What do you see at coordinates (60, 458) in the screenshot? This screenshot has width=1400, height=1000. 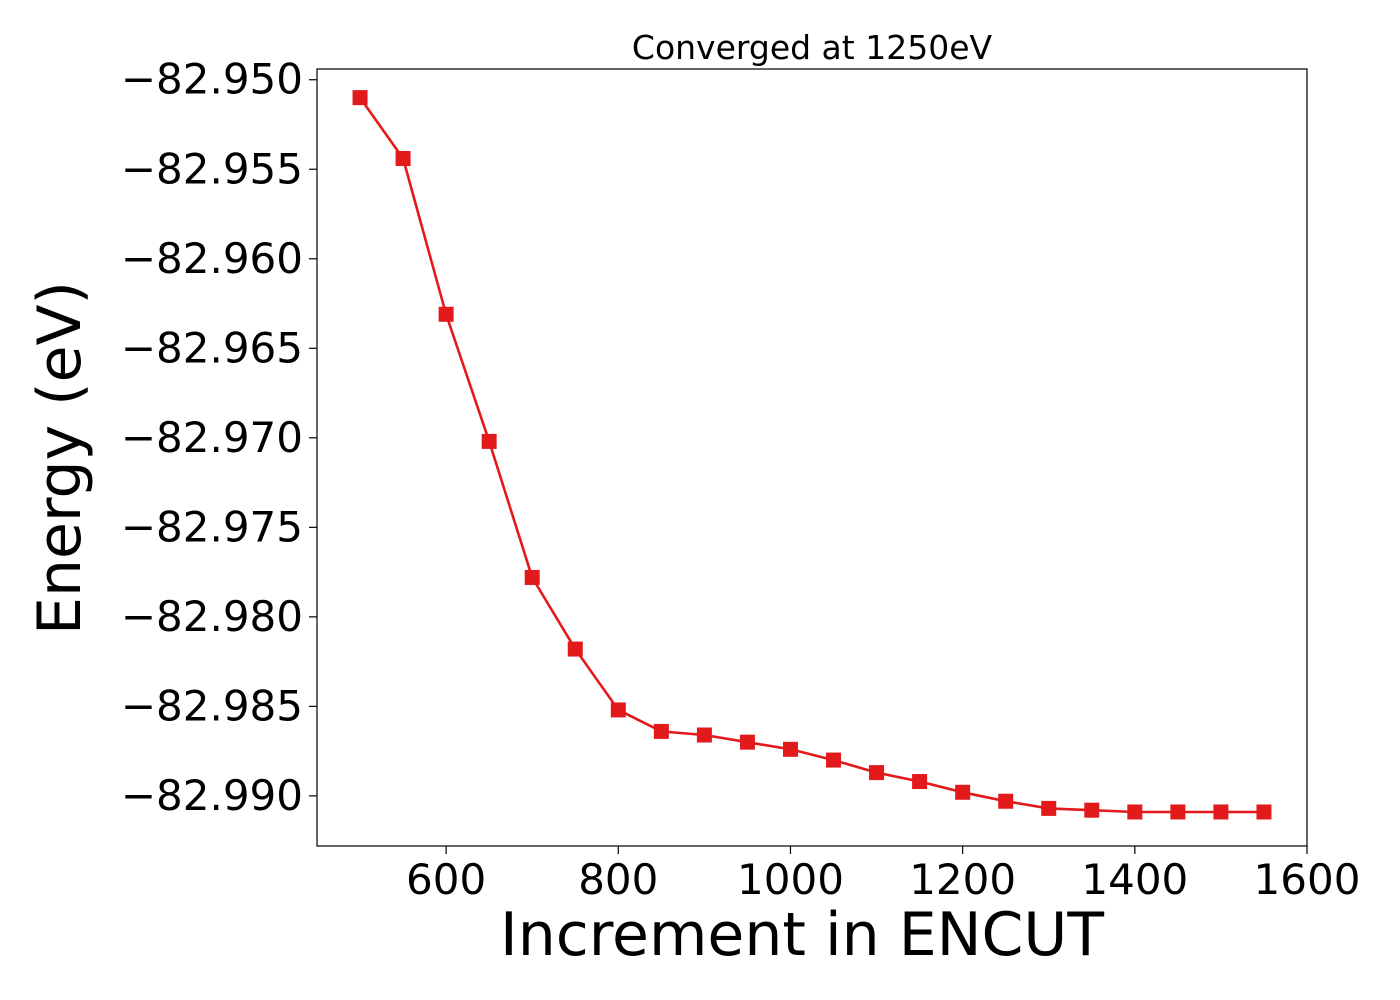 I see `y-axis-label: Energy (eV)` at bounding box center [60, 458].